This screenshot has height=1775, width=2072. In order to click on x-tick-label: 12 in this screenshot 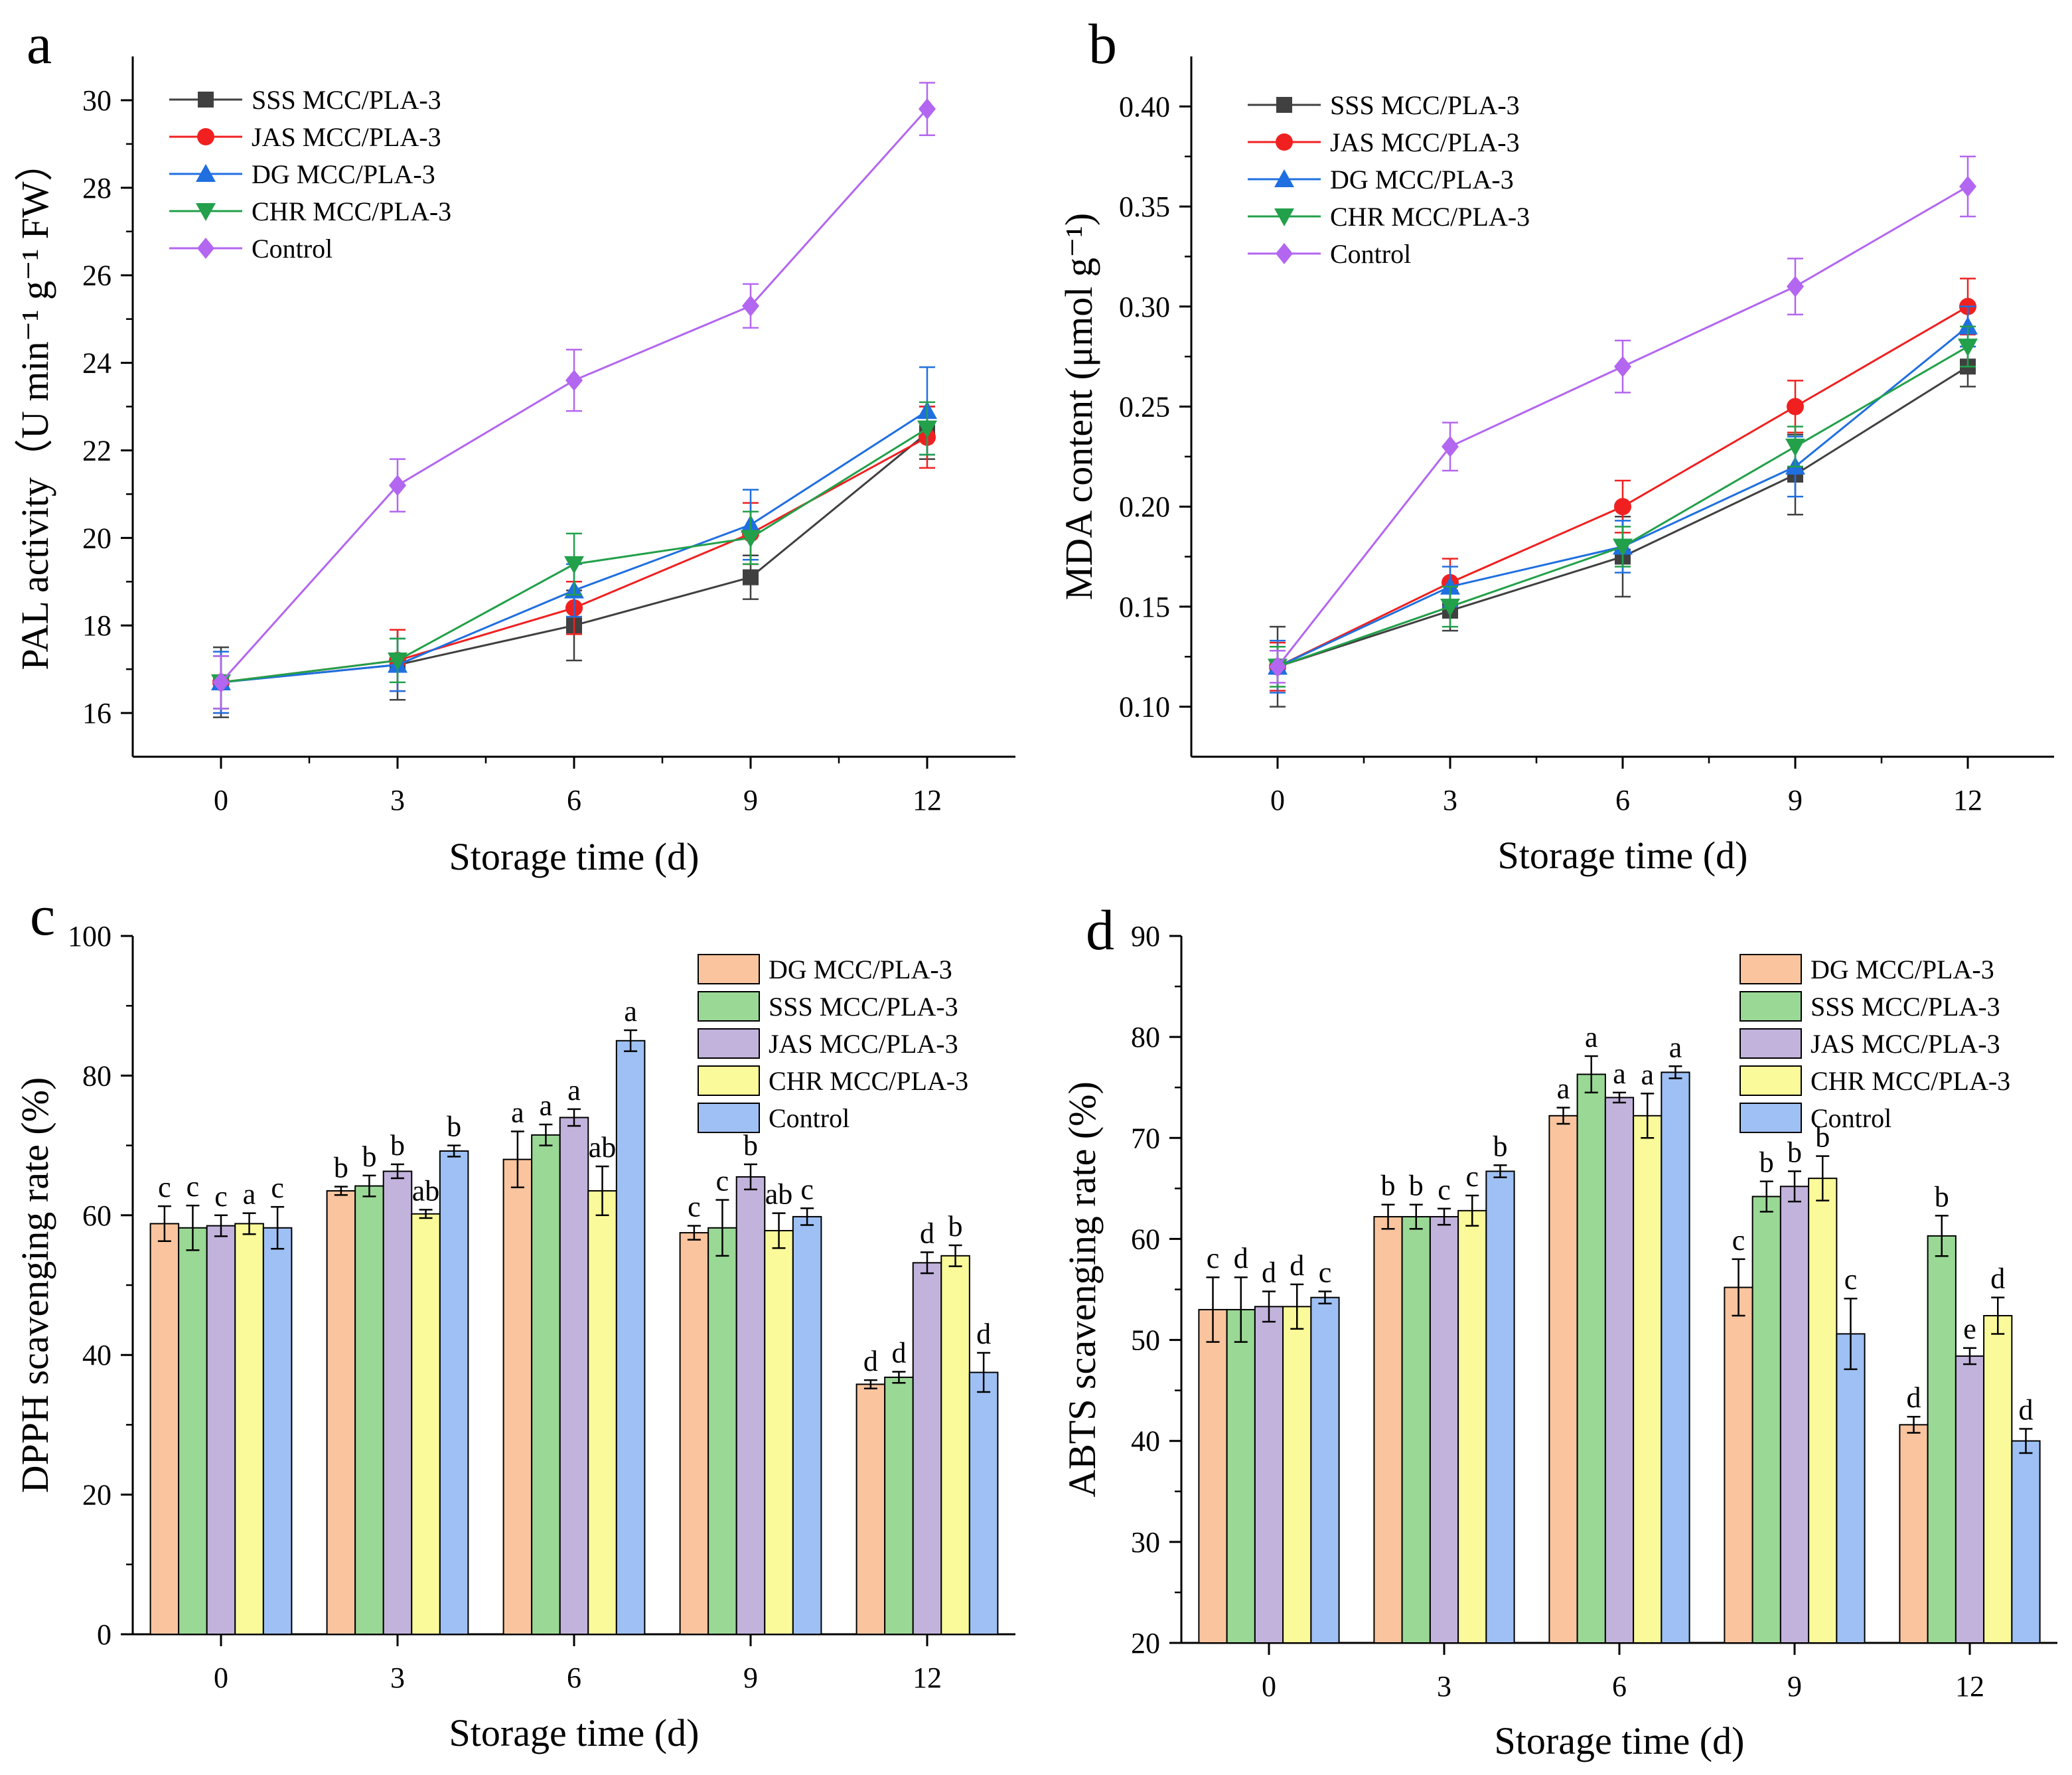, I will do `click(1970, 1686)`.